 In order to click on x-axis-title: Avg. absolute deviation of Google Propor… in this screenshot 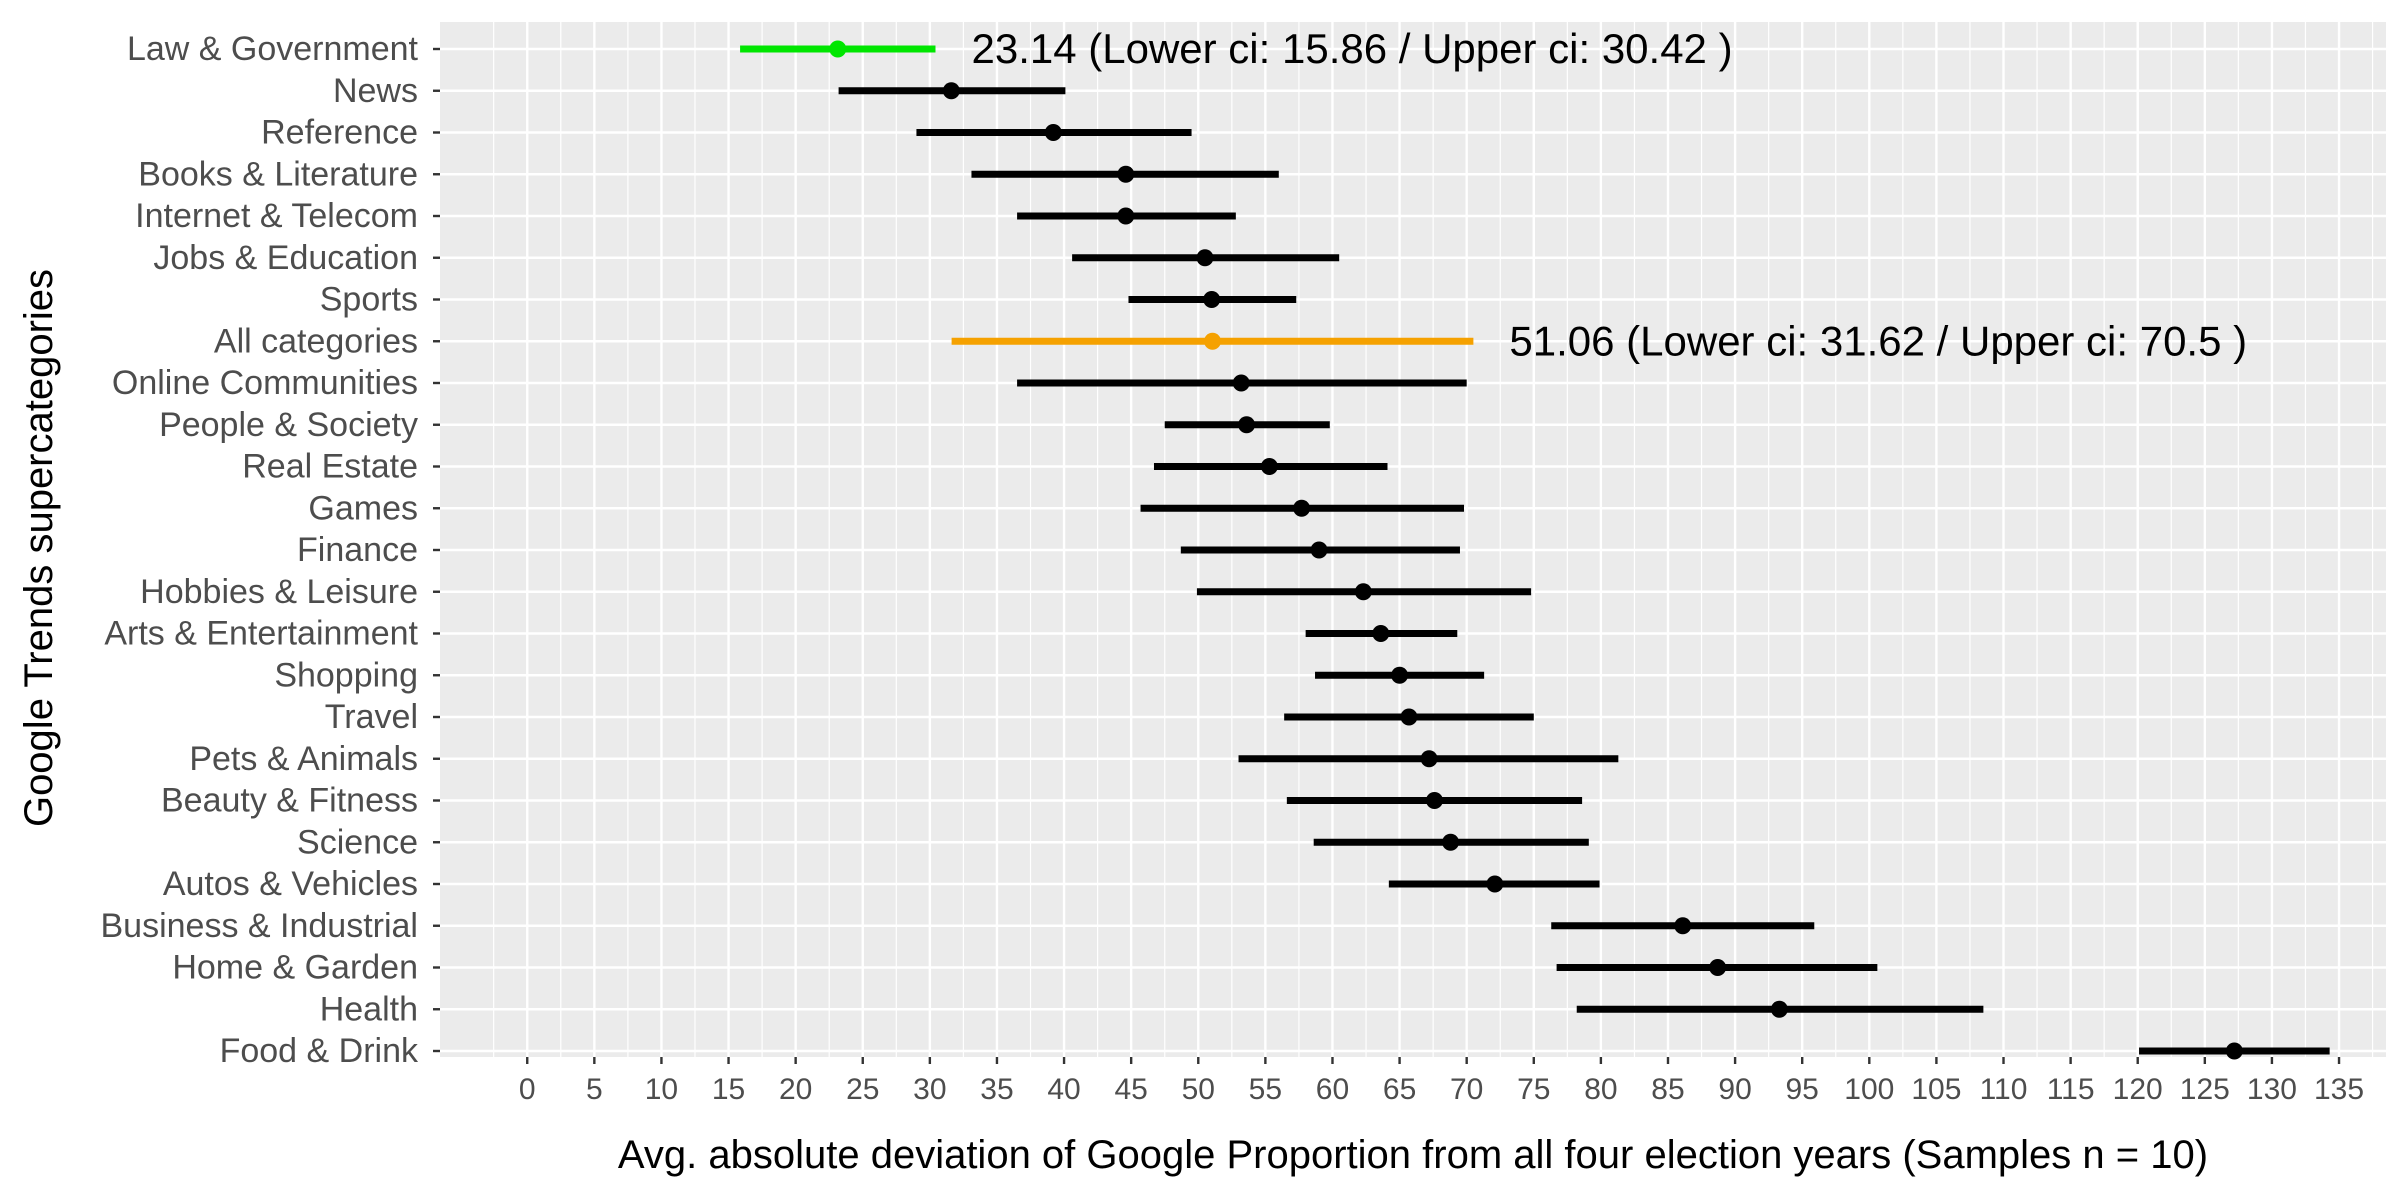, I will do `click(1413, 1155)`.